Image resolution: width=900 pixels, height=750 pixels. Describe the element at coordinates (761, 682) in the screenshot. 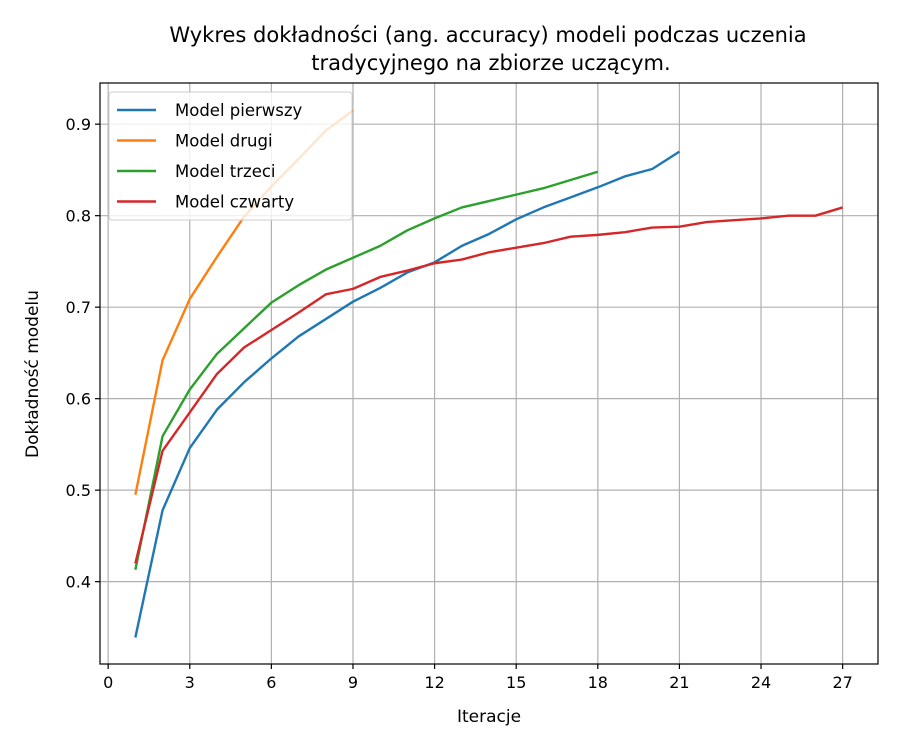

I see `x-tick-label: 24` at that location.